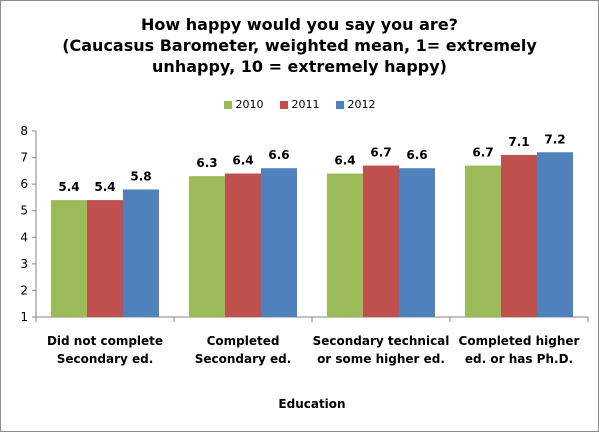  I want to click on legend-item-2011: 2011, so click(299, 104).